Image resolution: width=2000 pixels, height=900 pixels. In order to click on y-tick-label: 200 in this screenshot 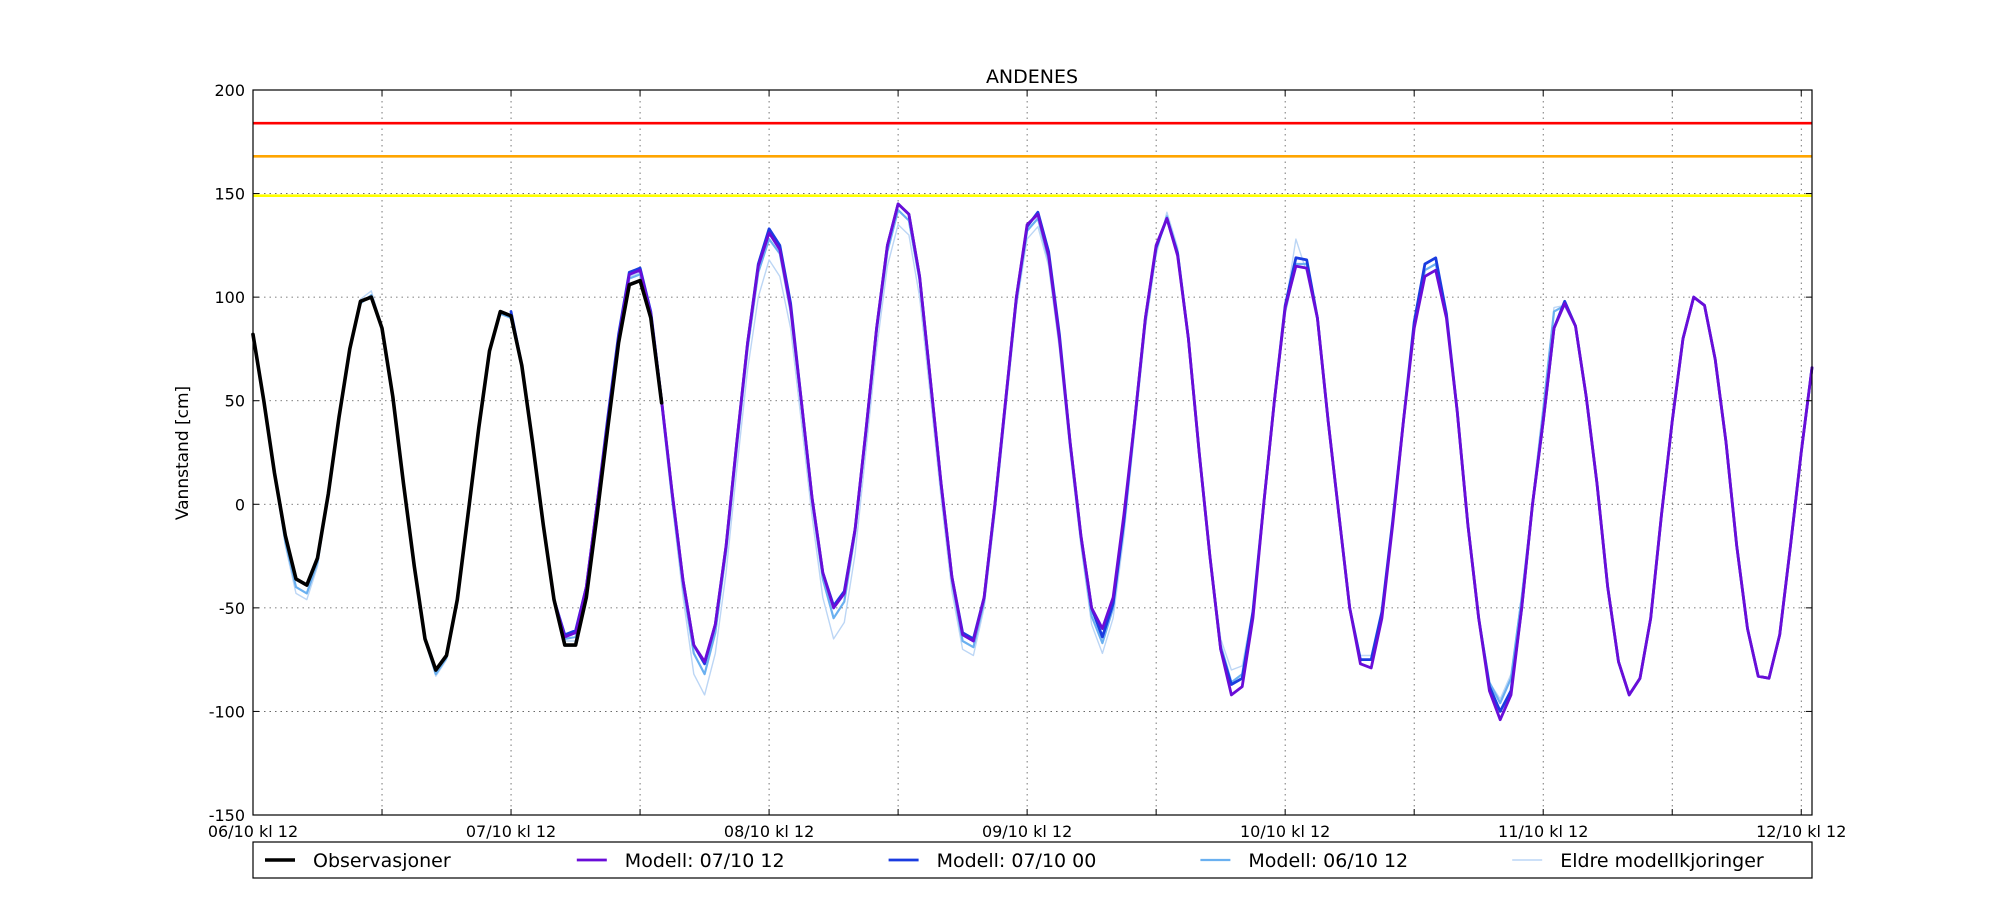, I will do `click(229, 90)`.